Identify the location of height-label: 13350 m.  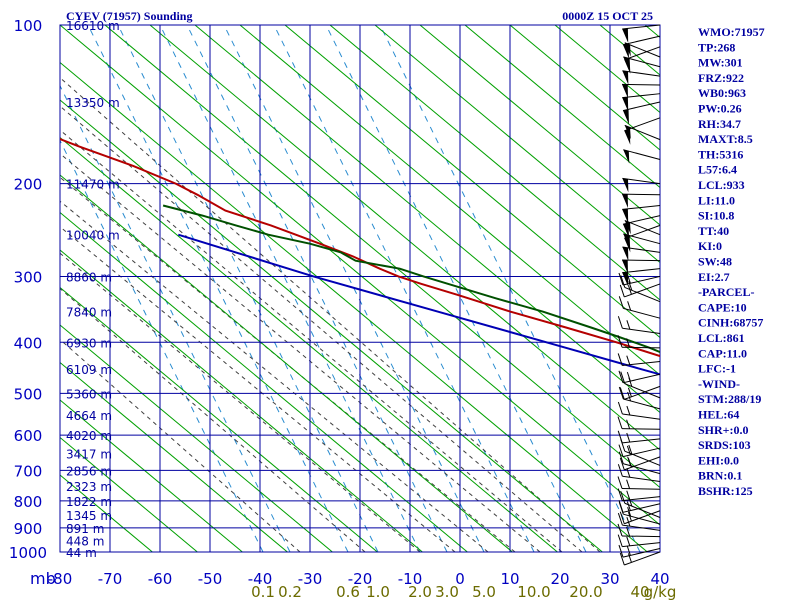
(93, 103).